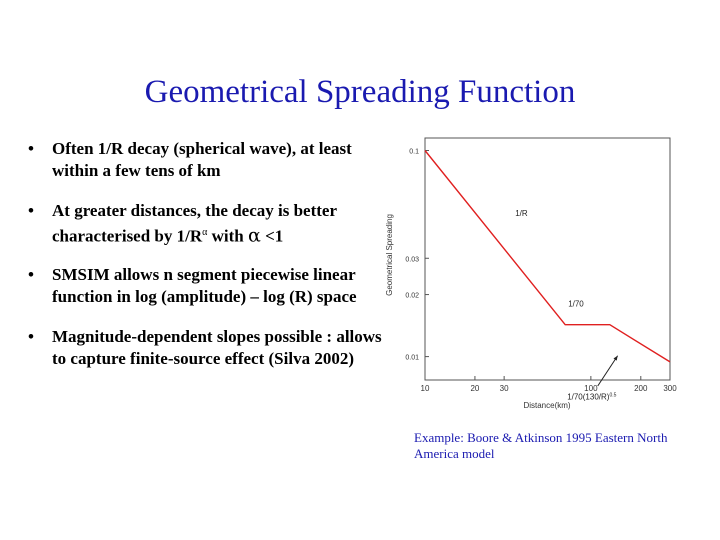 The image size is (720, 540). Describe the element at coordinates (228, 236) in the screenshot. I see `bullet-text-mid: with` at that location.